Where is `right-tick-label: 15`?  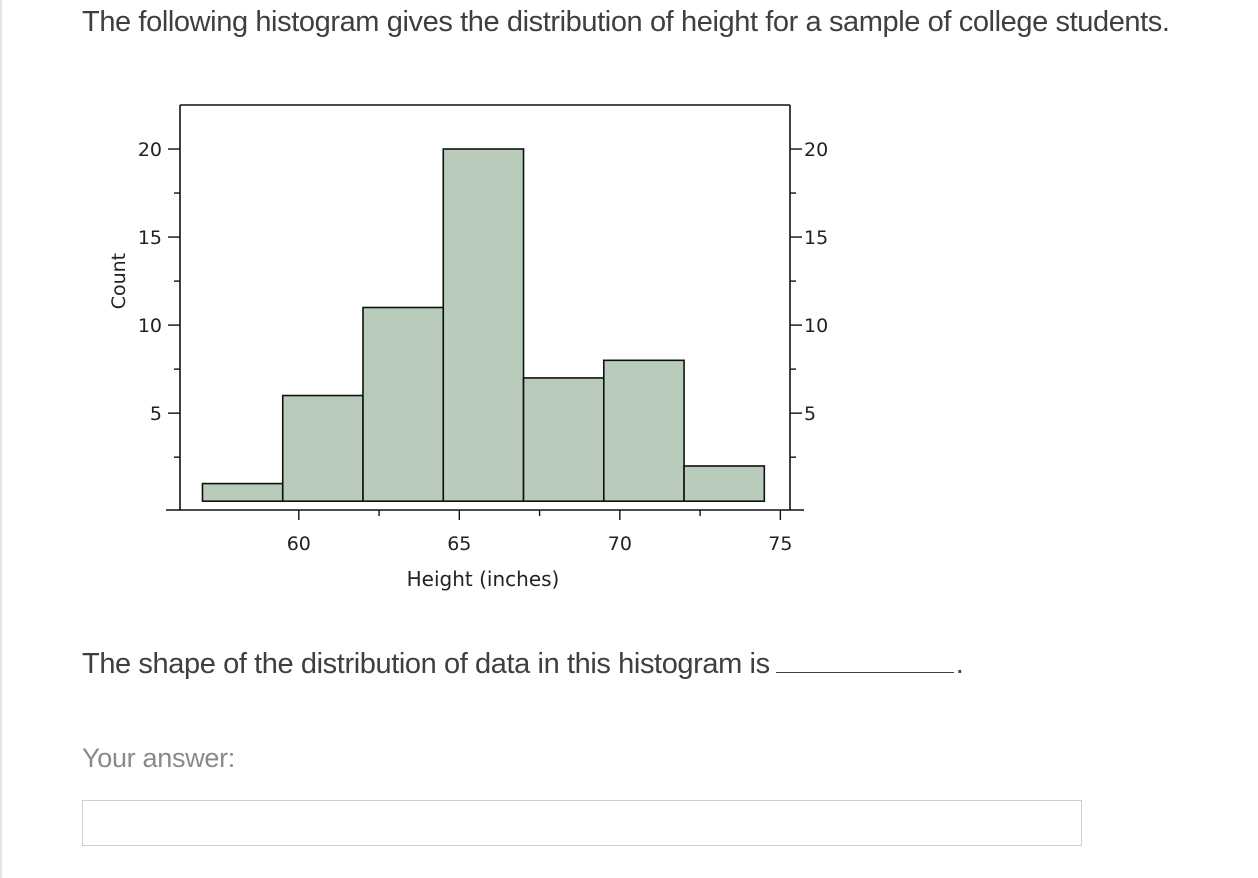
right-tick-label: 15 is located at coordinates (816, 238).